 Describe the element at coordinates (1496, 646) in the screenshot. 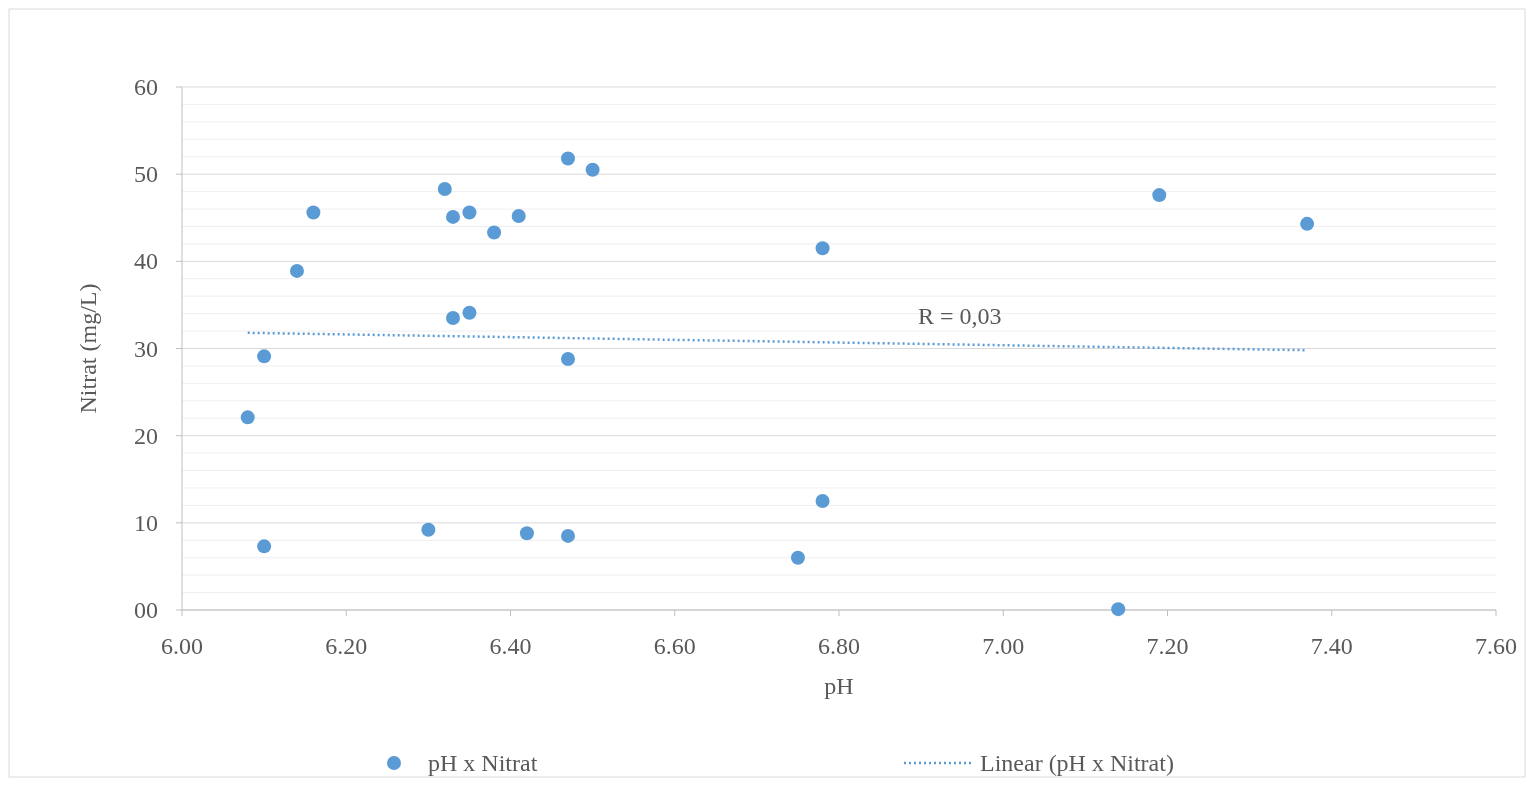

I see `x-tick-label: 7.60` at that location.